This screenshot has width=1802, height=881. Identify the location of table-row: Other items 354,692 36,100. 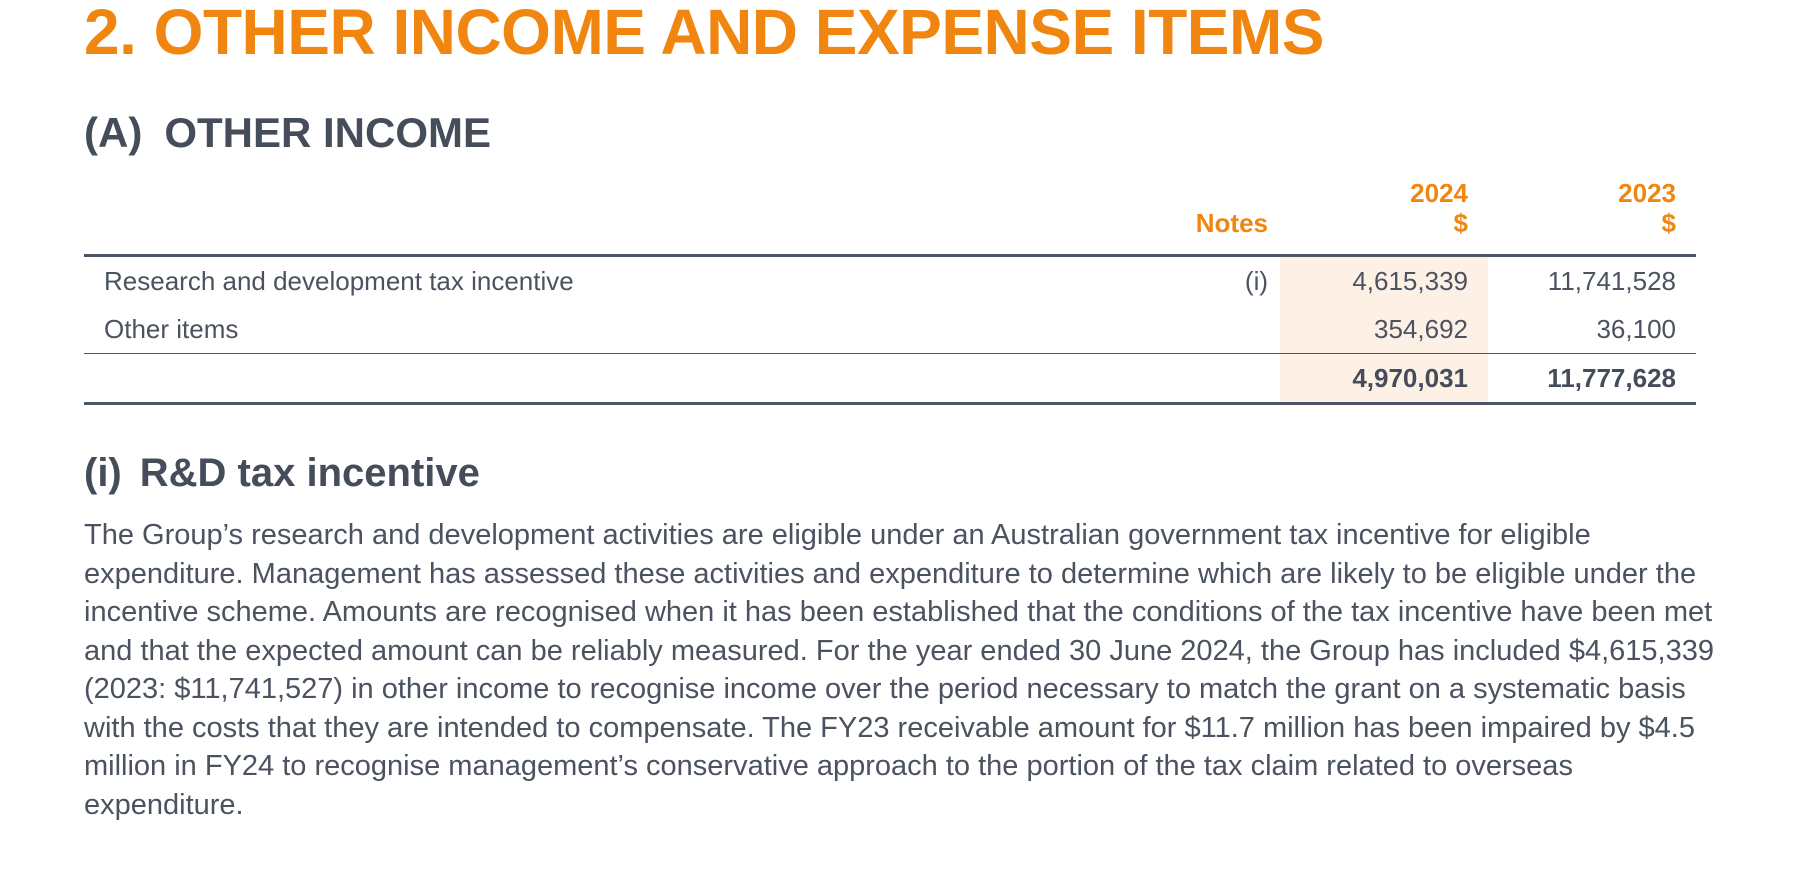
(890, 329).